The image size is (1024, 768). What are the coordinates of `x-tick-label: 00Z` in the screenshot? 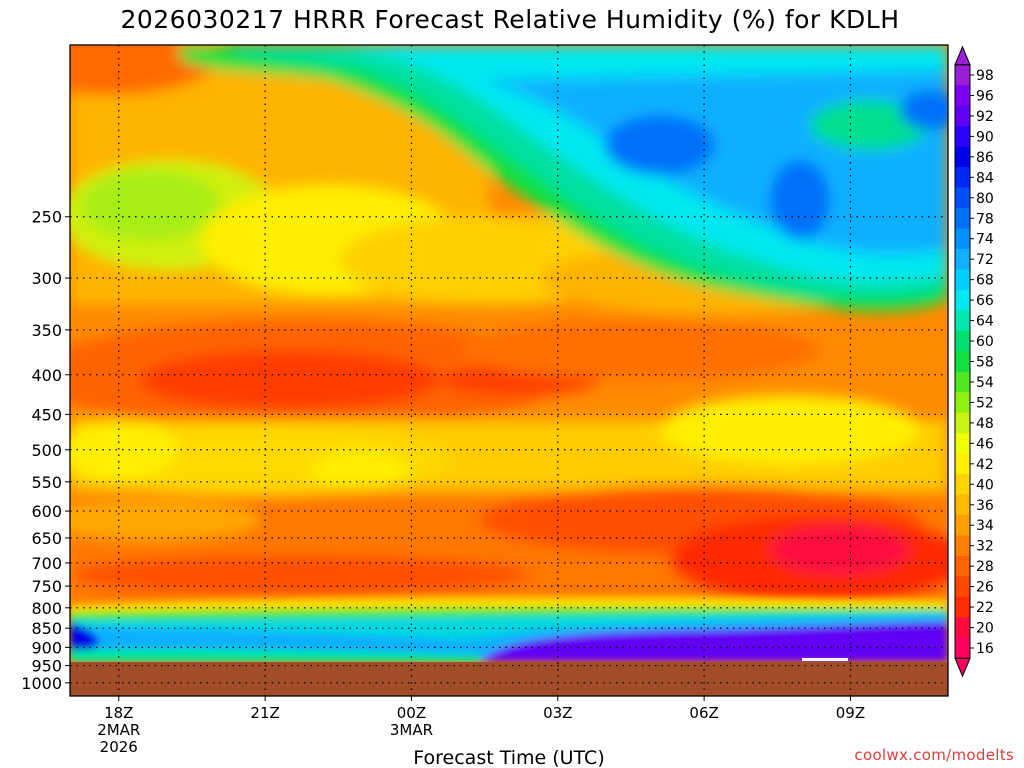 It's located at (411, 713).